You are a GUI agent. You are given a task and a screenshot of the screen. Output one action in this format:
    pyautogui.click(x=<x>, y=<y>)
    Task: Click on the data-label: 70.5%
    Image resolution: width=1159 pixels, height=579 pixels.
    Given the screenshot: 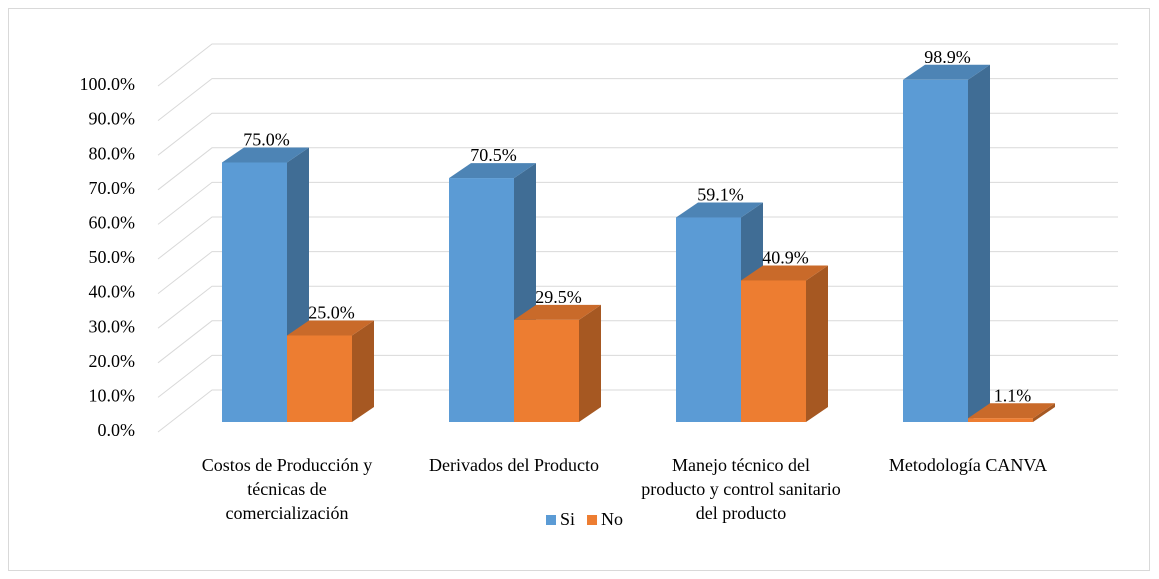 What is the action you would take?
    pyautogui.click(x=493, y=155)
    